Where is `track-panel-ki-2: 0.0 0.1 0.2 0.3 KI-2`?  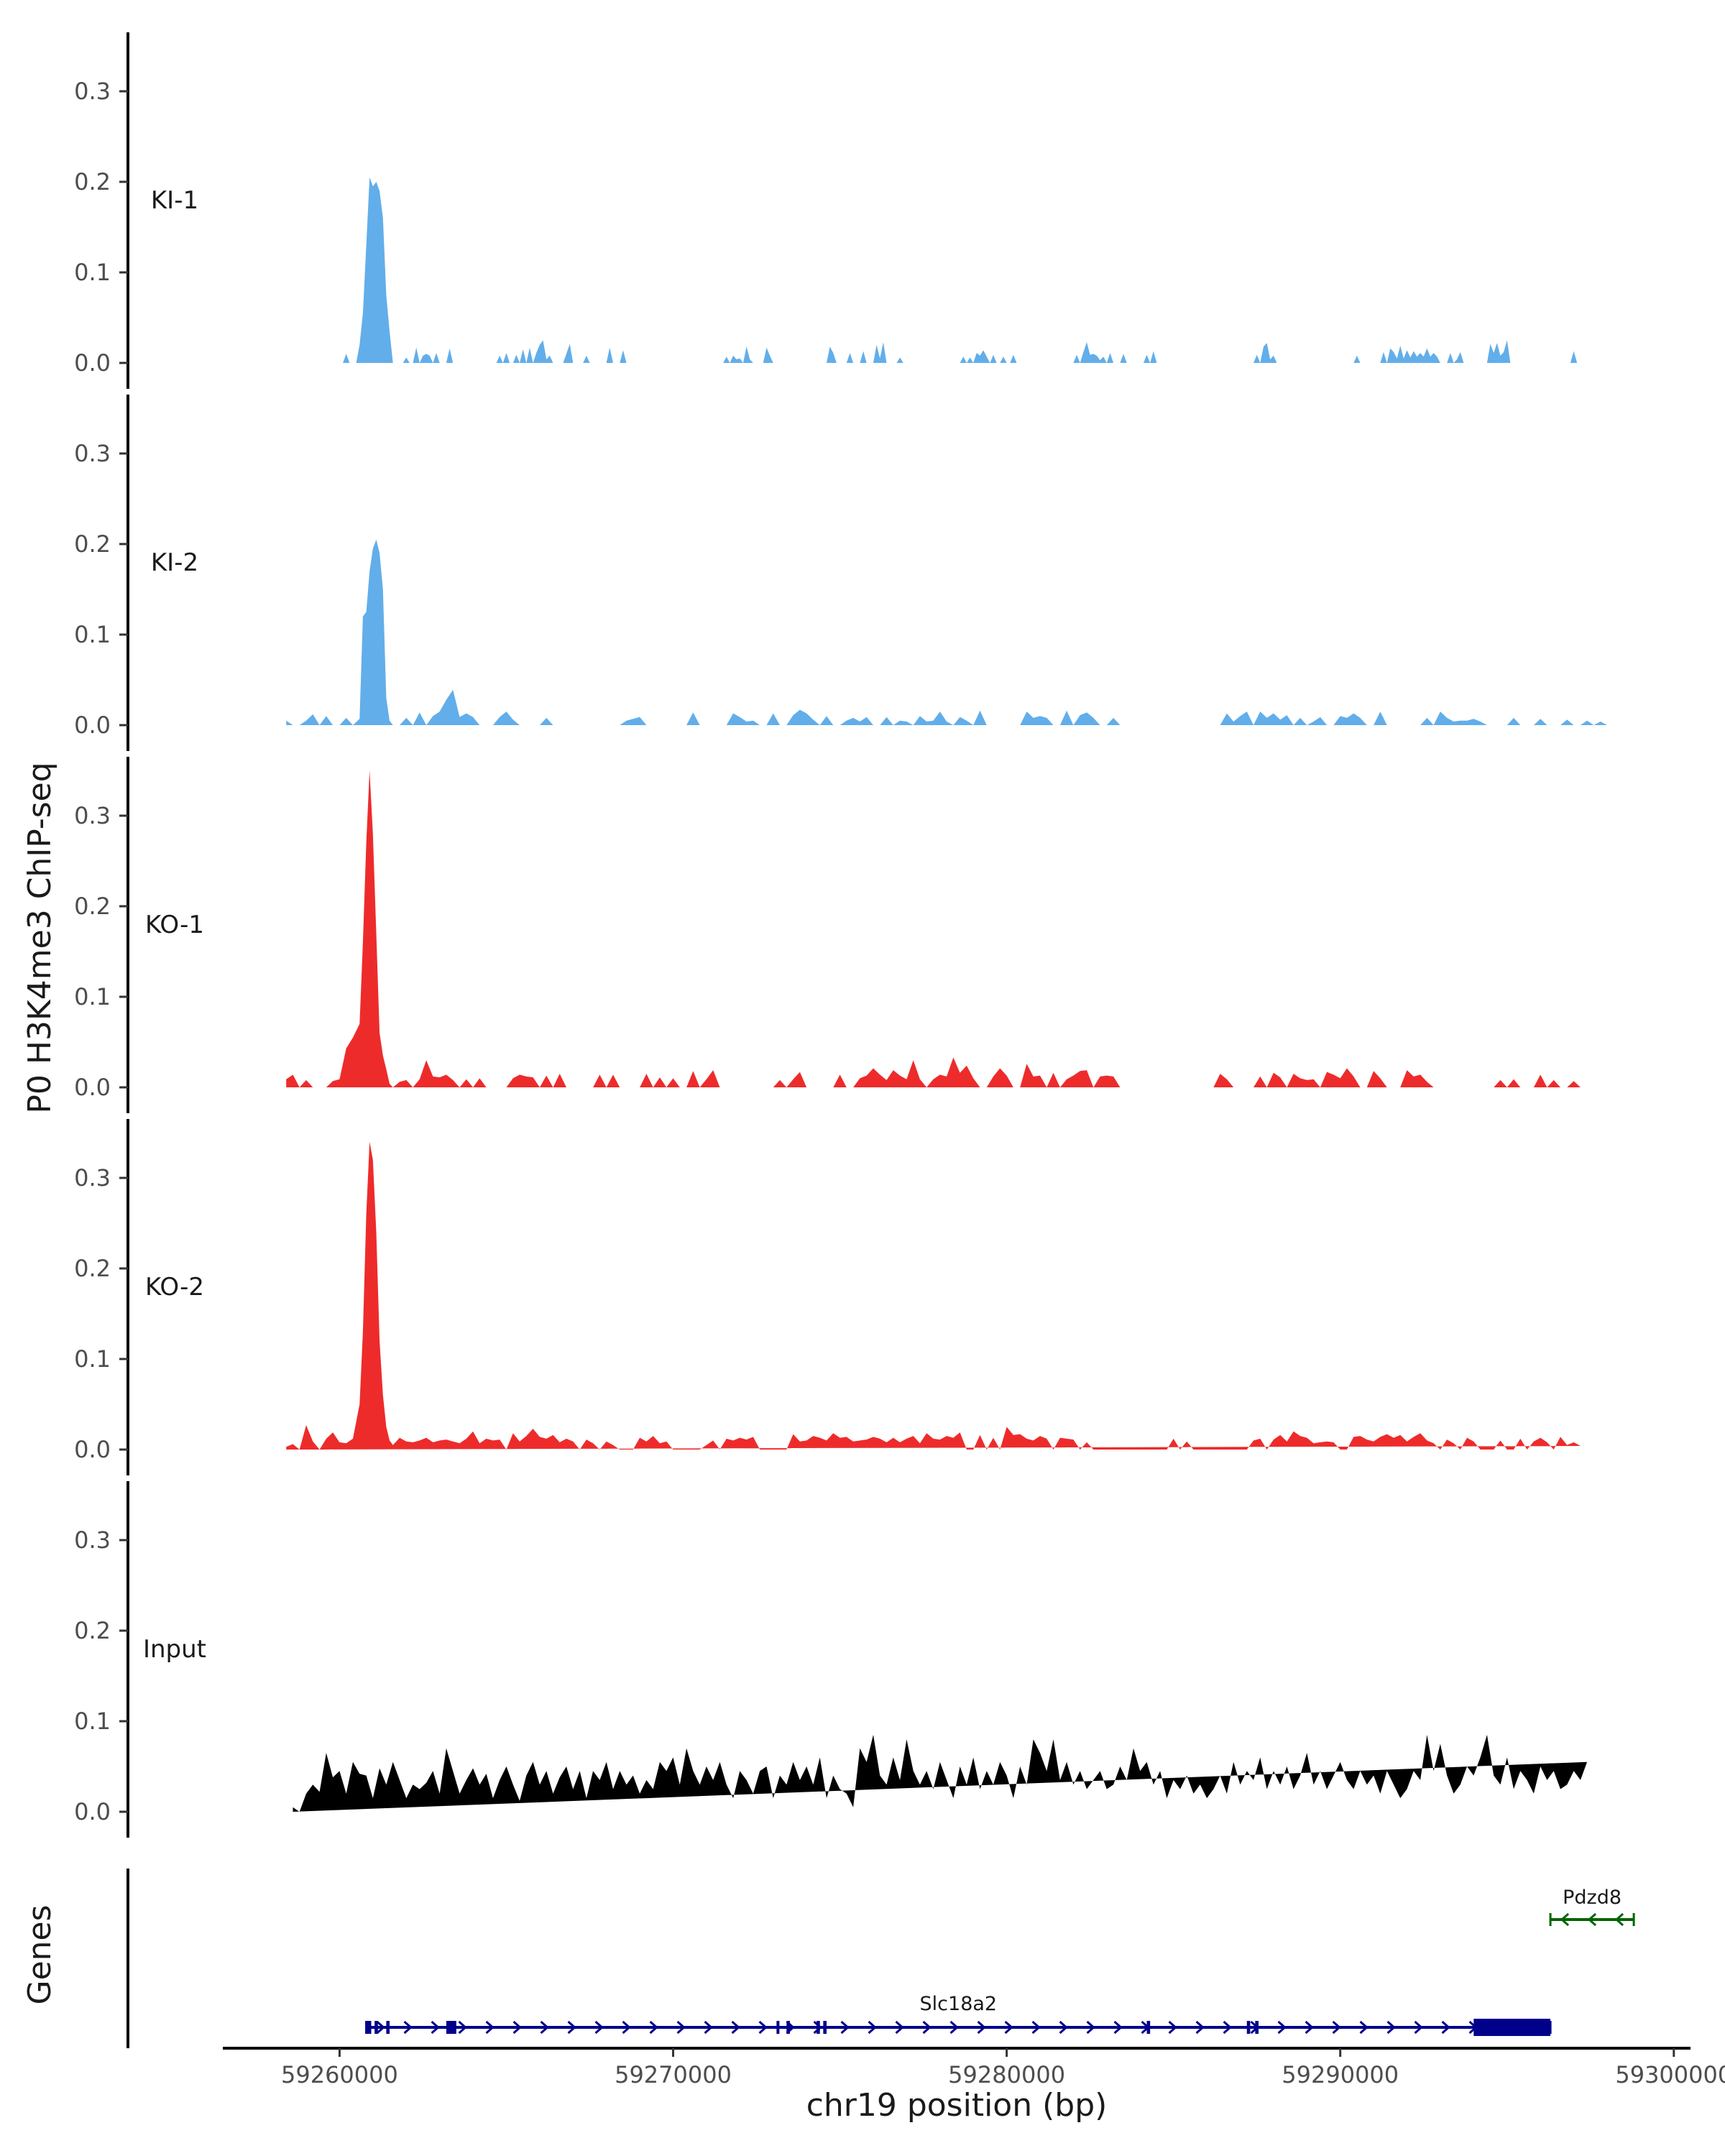
track-panel-ki-2: 0.0 0.1 0.2 0.3 KI-2 is located at coordinates (844, 573).